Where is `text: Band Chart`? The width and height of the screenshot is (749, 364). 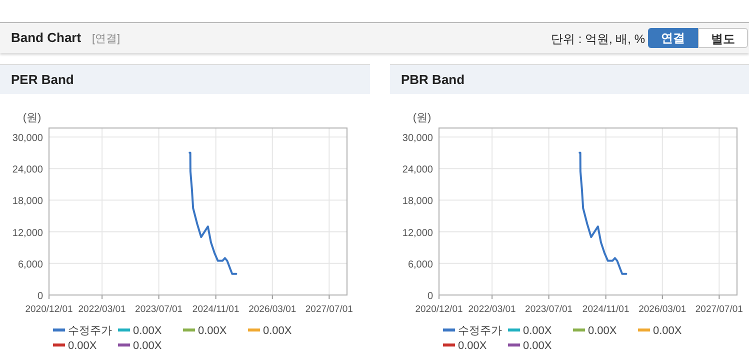
text: Band Chart is located at coordinates (46, 37).